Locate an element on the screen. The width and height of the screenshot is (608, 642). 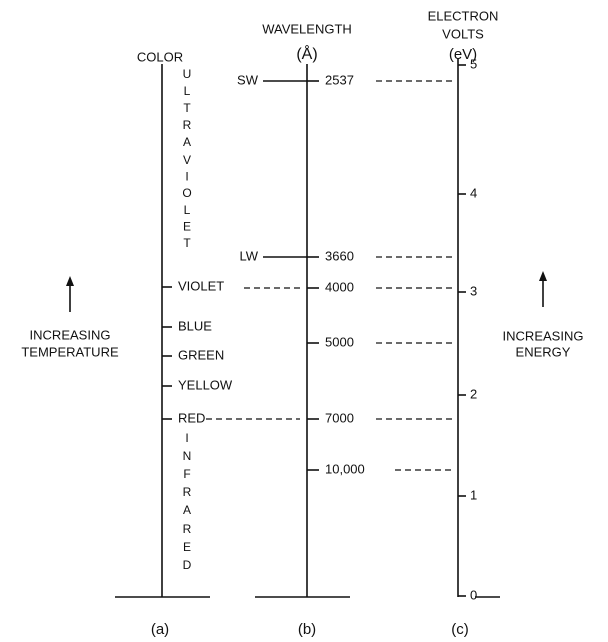
column-title: ELECTRON is located at coordinates (463, 15).